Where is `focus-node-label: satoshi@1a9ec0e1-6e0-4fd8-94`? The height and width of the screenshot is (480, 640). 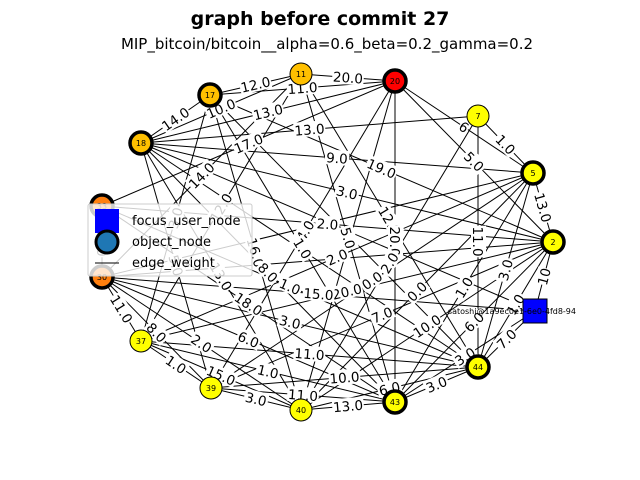
focus-node-label: satoshi@1a9ec0e1-6e0-4fd8-94 is located at coordinates (512, 311).